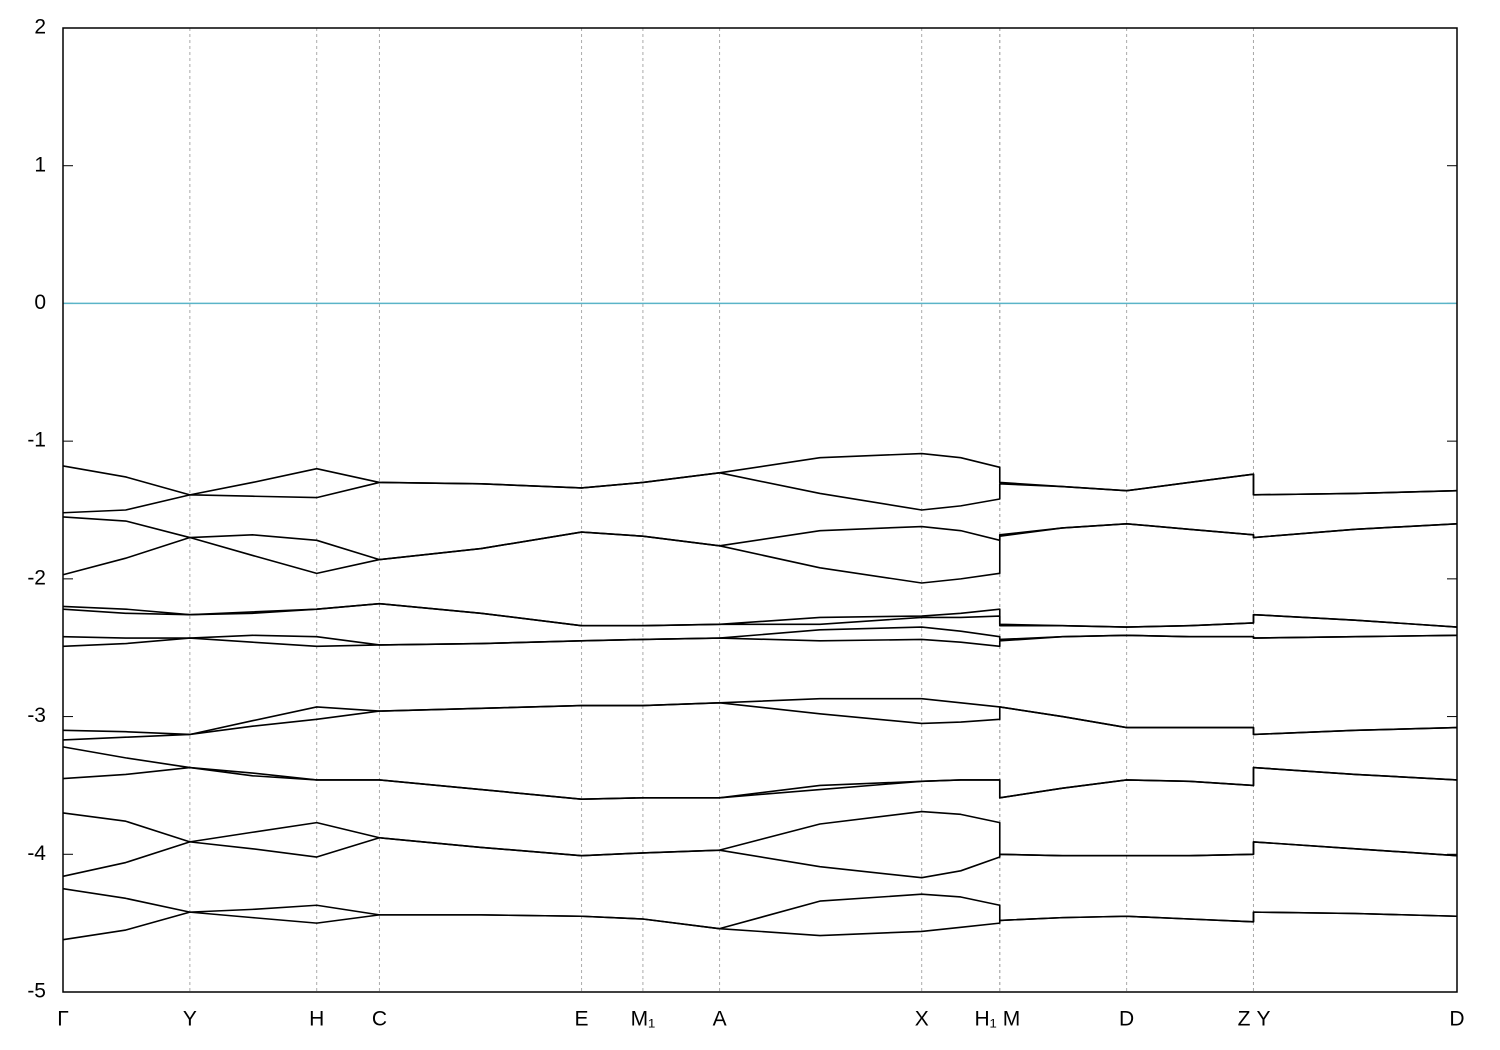  What do you see at coordinates (922, 1019) in the screenshot?
I see `x-tick-label: X` at bounding box center [922, 1019].